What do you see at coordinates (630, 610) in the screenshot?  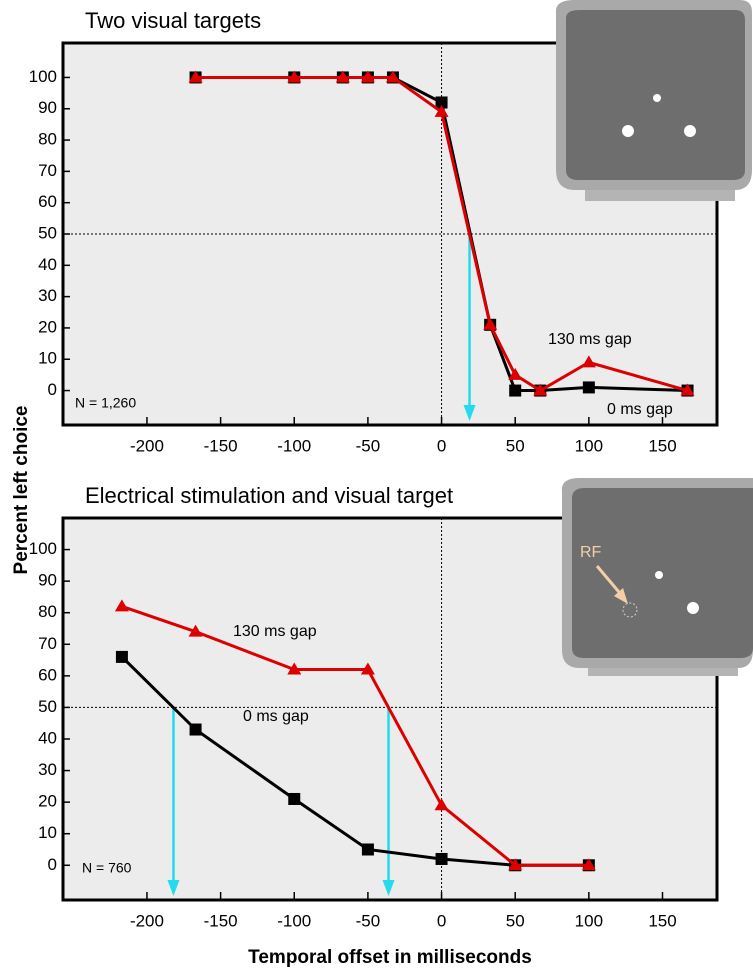 I see `receptive-field` at bounding box center [630, 610].